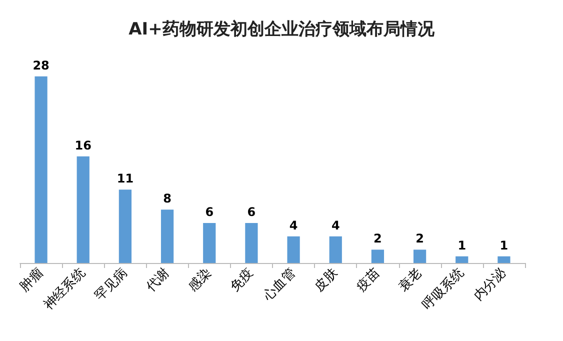 The image size is (563, 341). Describe the element at coordinates (125, 179) in the screenshot. I see `data-label: 11` at that location.